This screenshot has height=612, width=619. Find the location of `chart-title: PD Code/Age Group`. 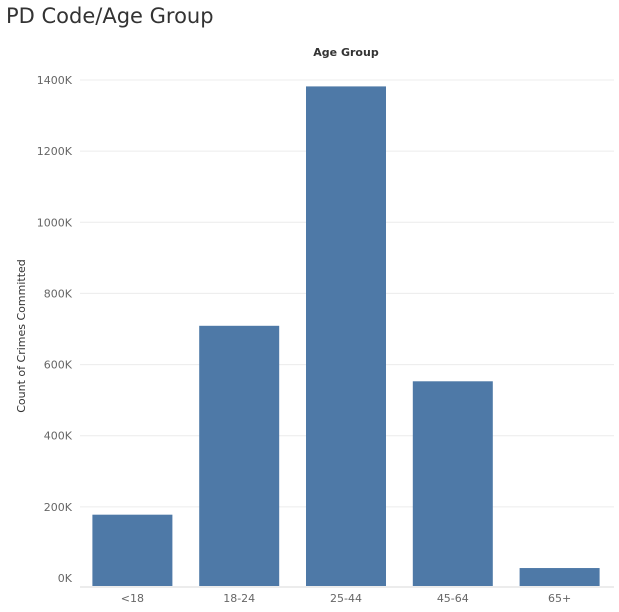

chart-title: PD Code/Age Group is located at coordinates (110, 16).